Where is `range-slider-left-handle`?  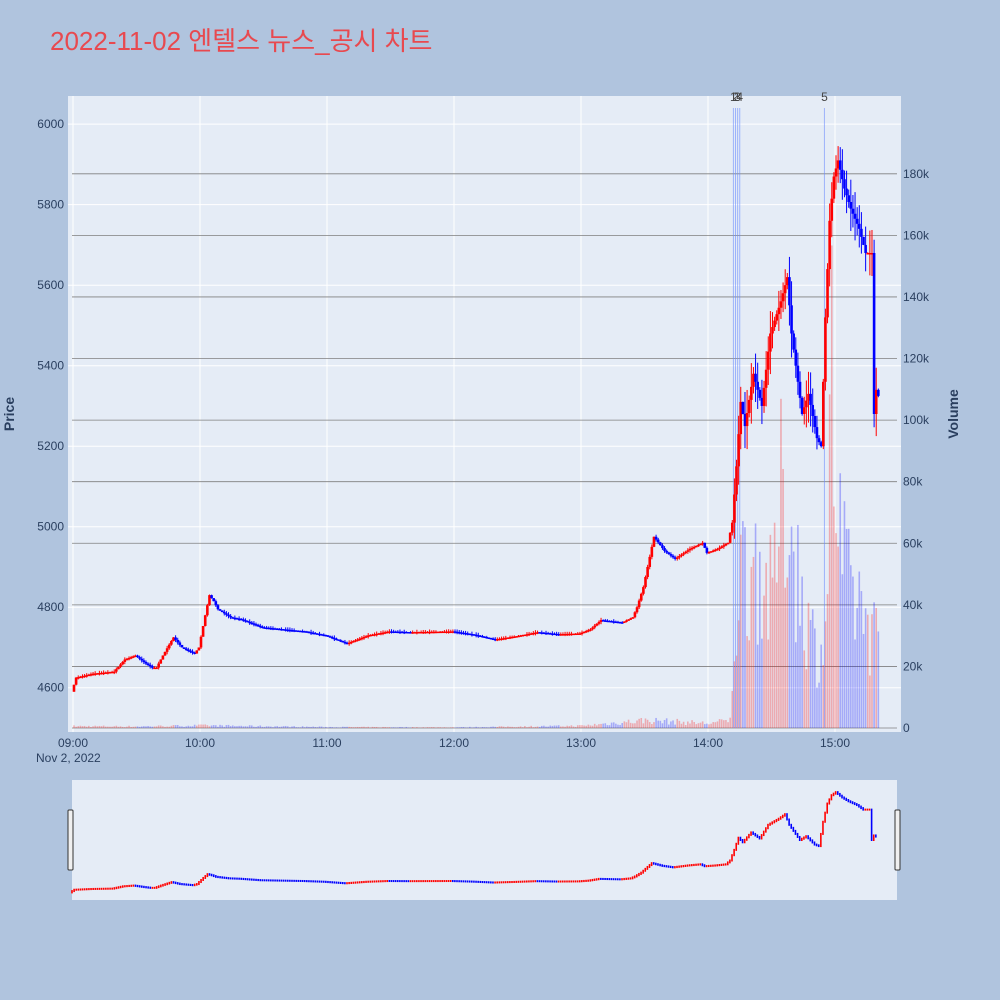 range-slider-left-handle is located at coordinates (70, 840).